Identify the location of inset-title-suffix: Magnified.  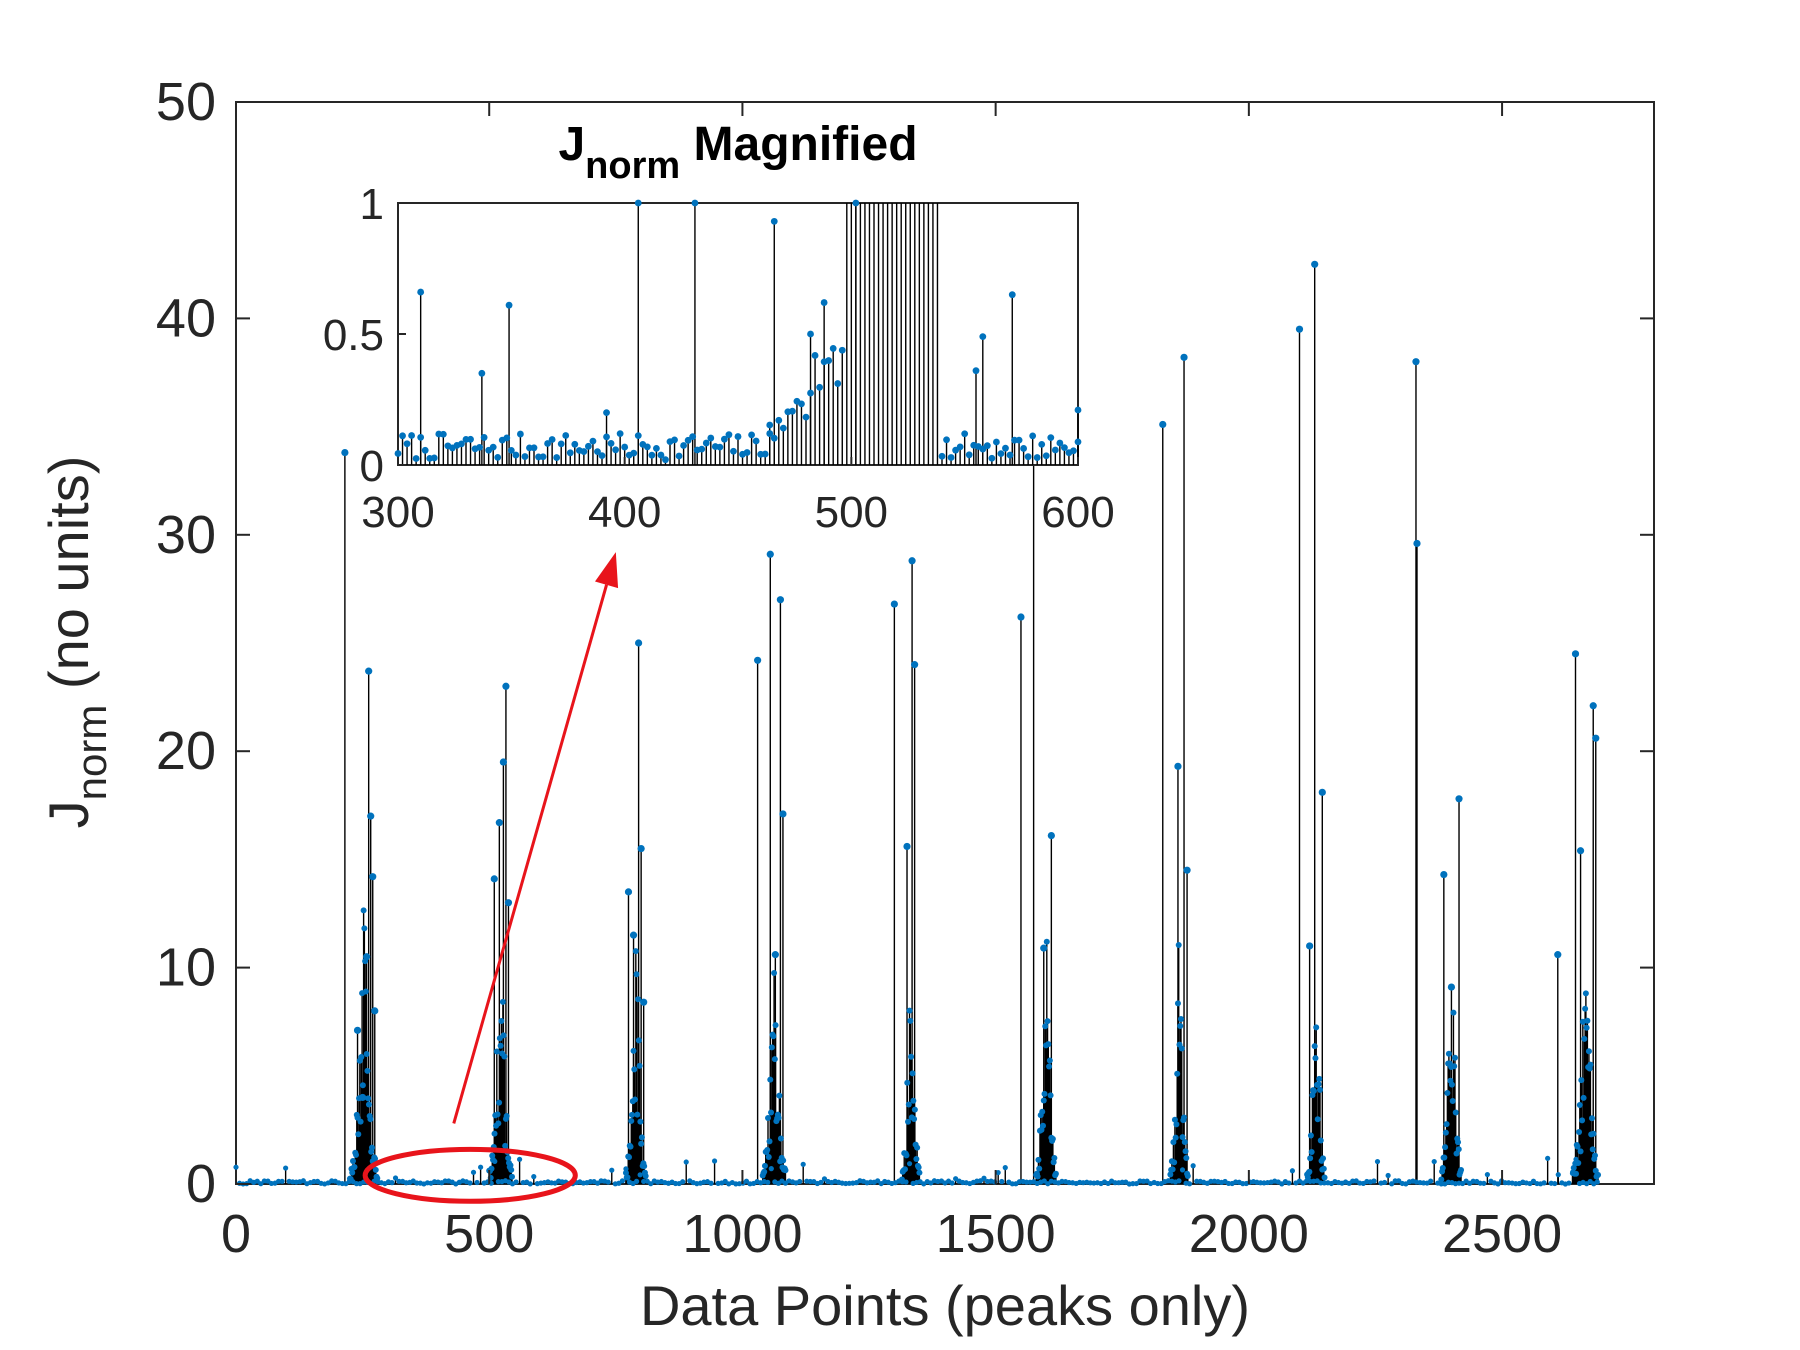
(806, 144).